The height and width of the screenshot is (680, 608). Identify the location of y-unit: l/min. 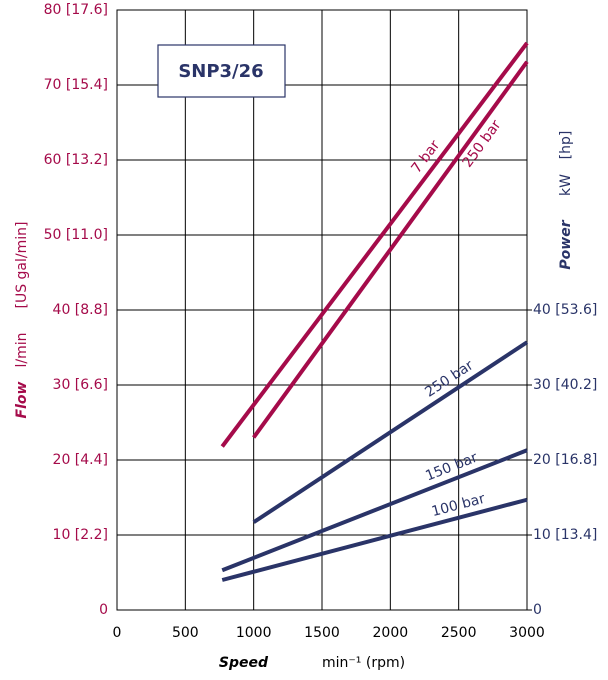
(22, 349).